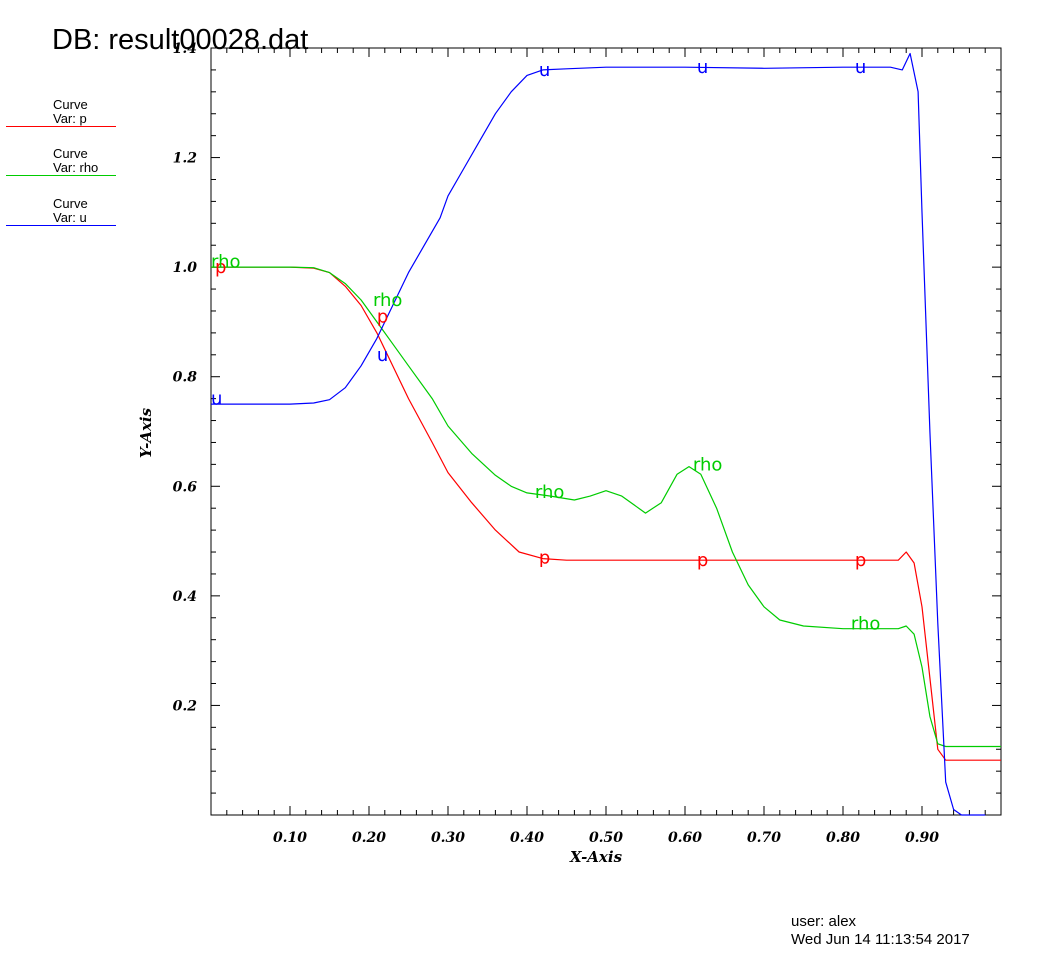 Image resolution: width=1056 pixels, height=960 pixels. I want to click on user-label: user: alex, so click(824, 921).